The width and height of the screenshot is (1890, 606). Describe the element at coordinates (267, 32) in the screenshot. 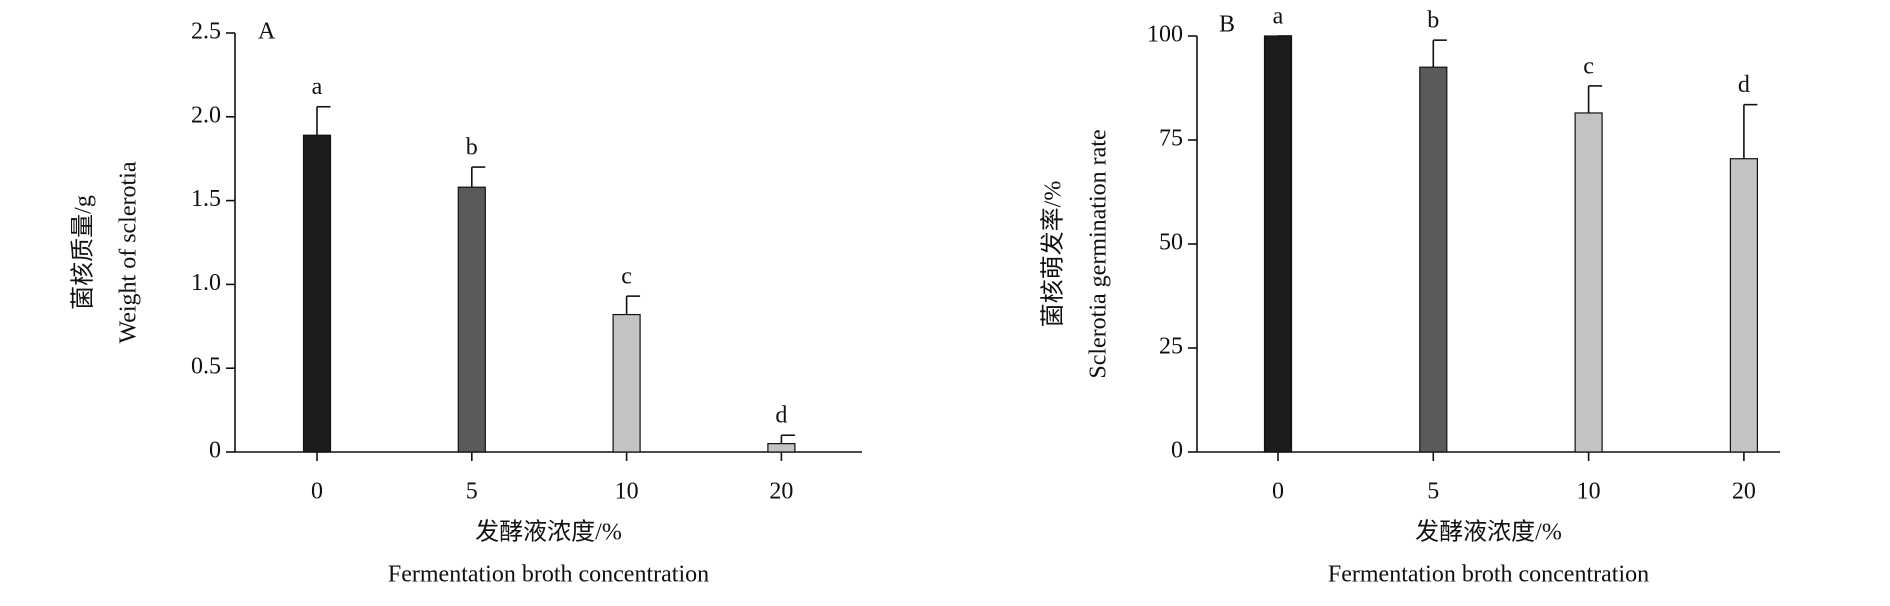

I see `panel-label: A` at that location.